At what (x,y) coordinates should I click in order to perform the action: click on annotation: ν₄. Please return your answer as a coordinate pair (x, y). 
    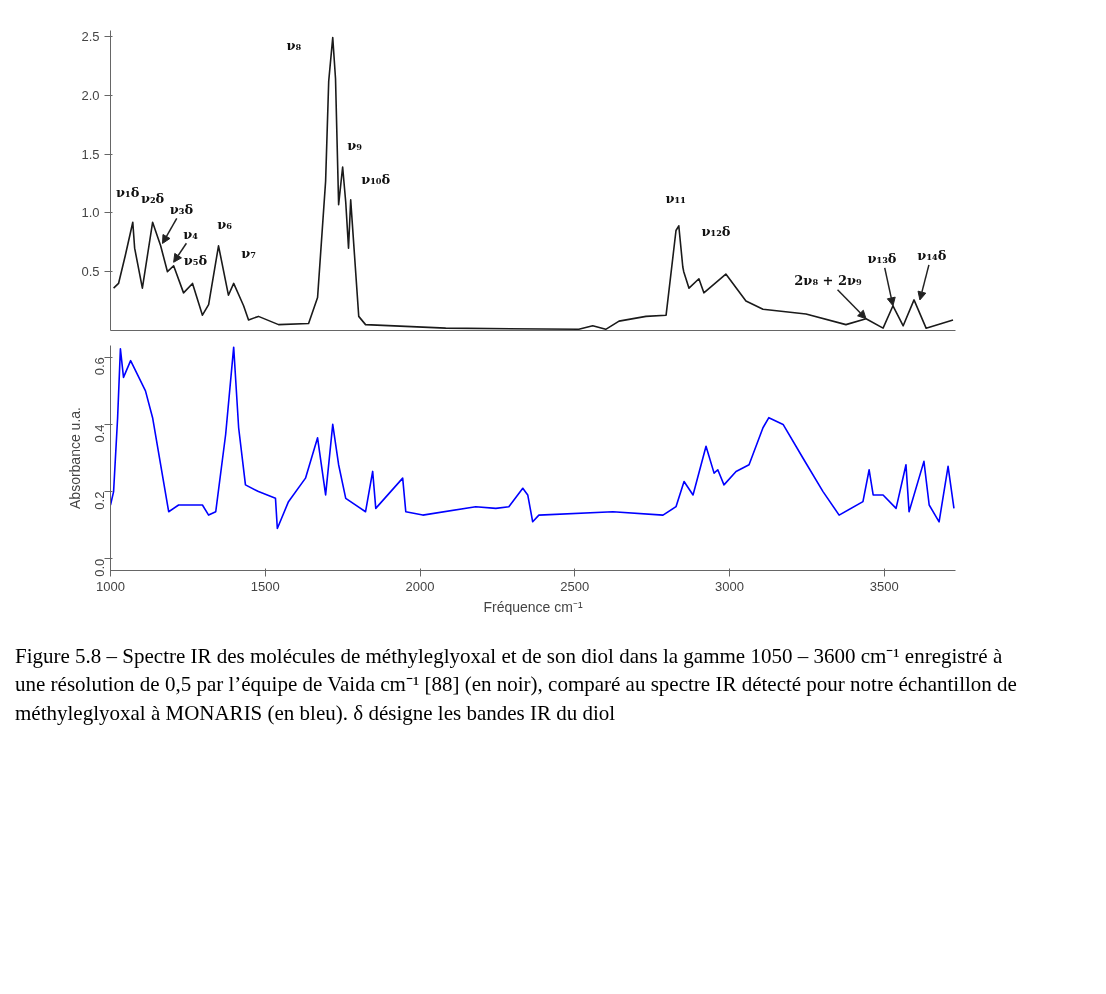
    Looking at the image, I should click on (191, 234).